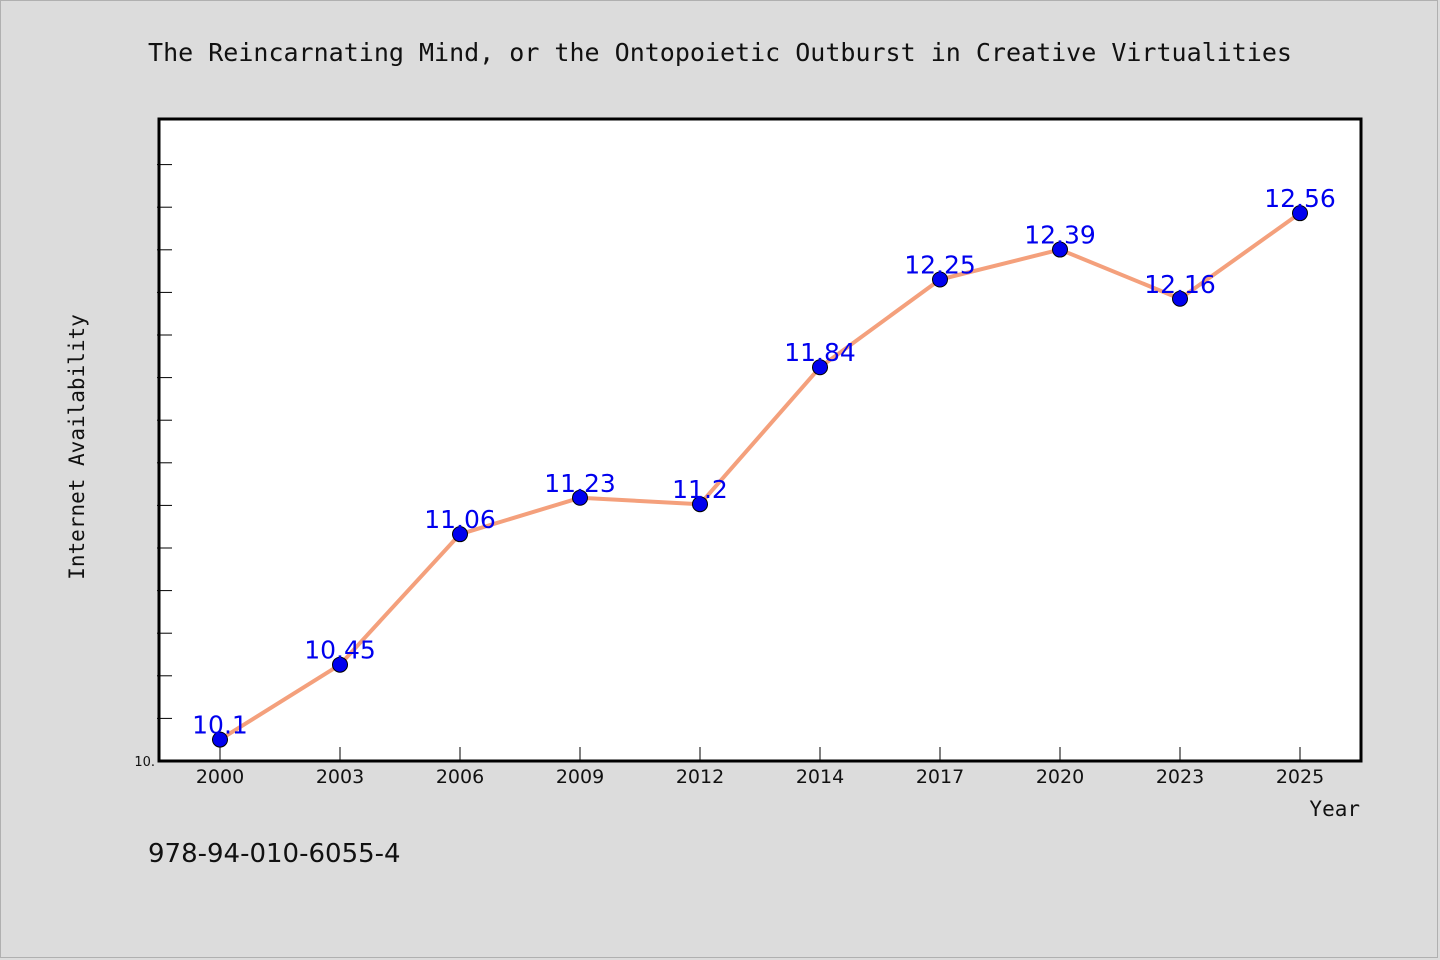 Image resolution: width=1440 pixels, height=960 pixels. I want to click on x-tick-label: 2003, so click(340, 777).